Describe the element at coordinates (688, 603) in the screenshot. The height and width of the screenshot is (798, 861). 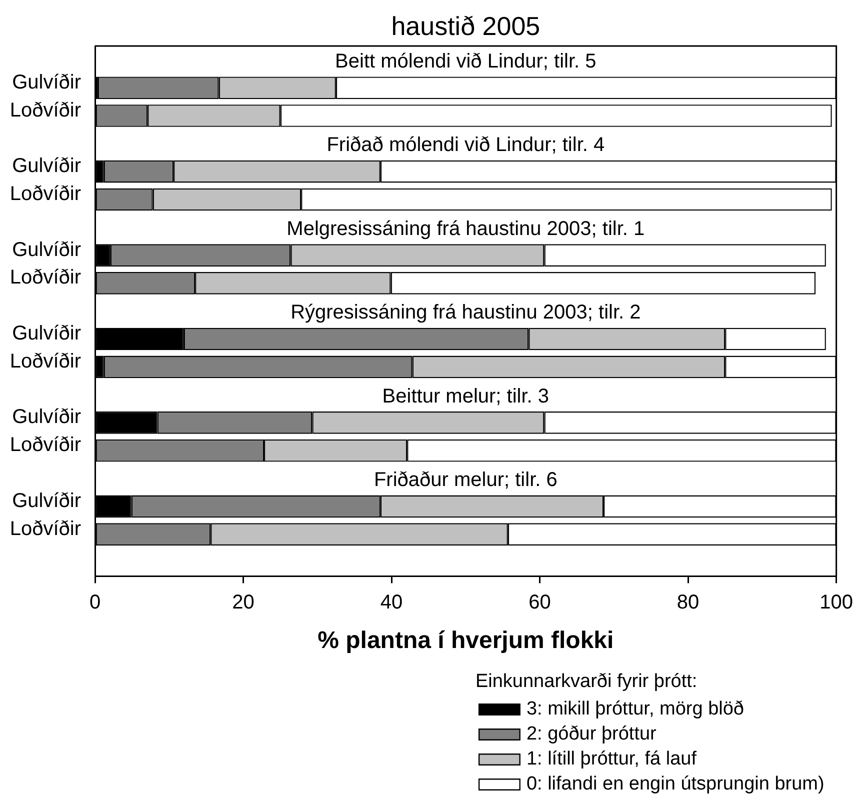
I see `x-tick-label: 80` at that location.